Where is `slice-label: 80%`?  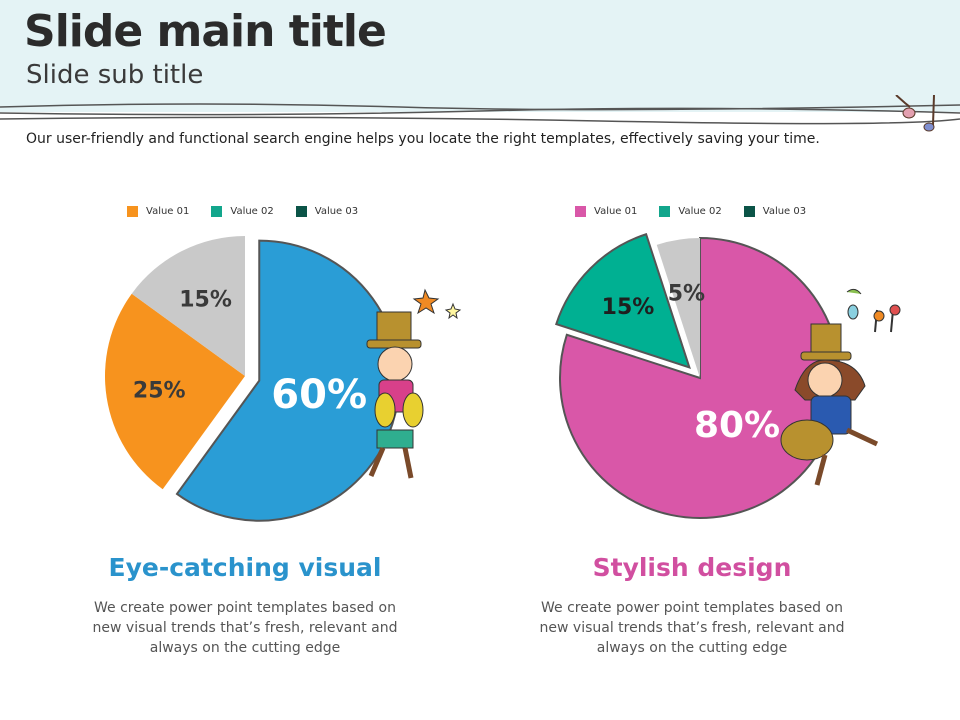 slice-label: 80% is located at coordinates (737, 425).